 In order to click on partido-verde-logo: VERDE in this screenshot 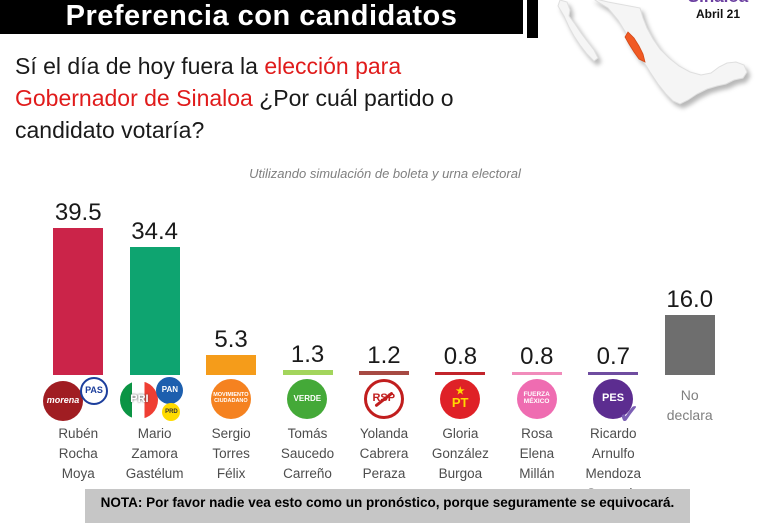, I will do `click(307, 399)`.